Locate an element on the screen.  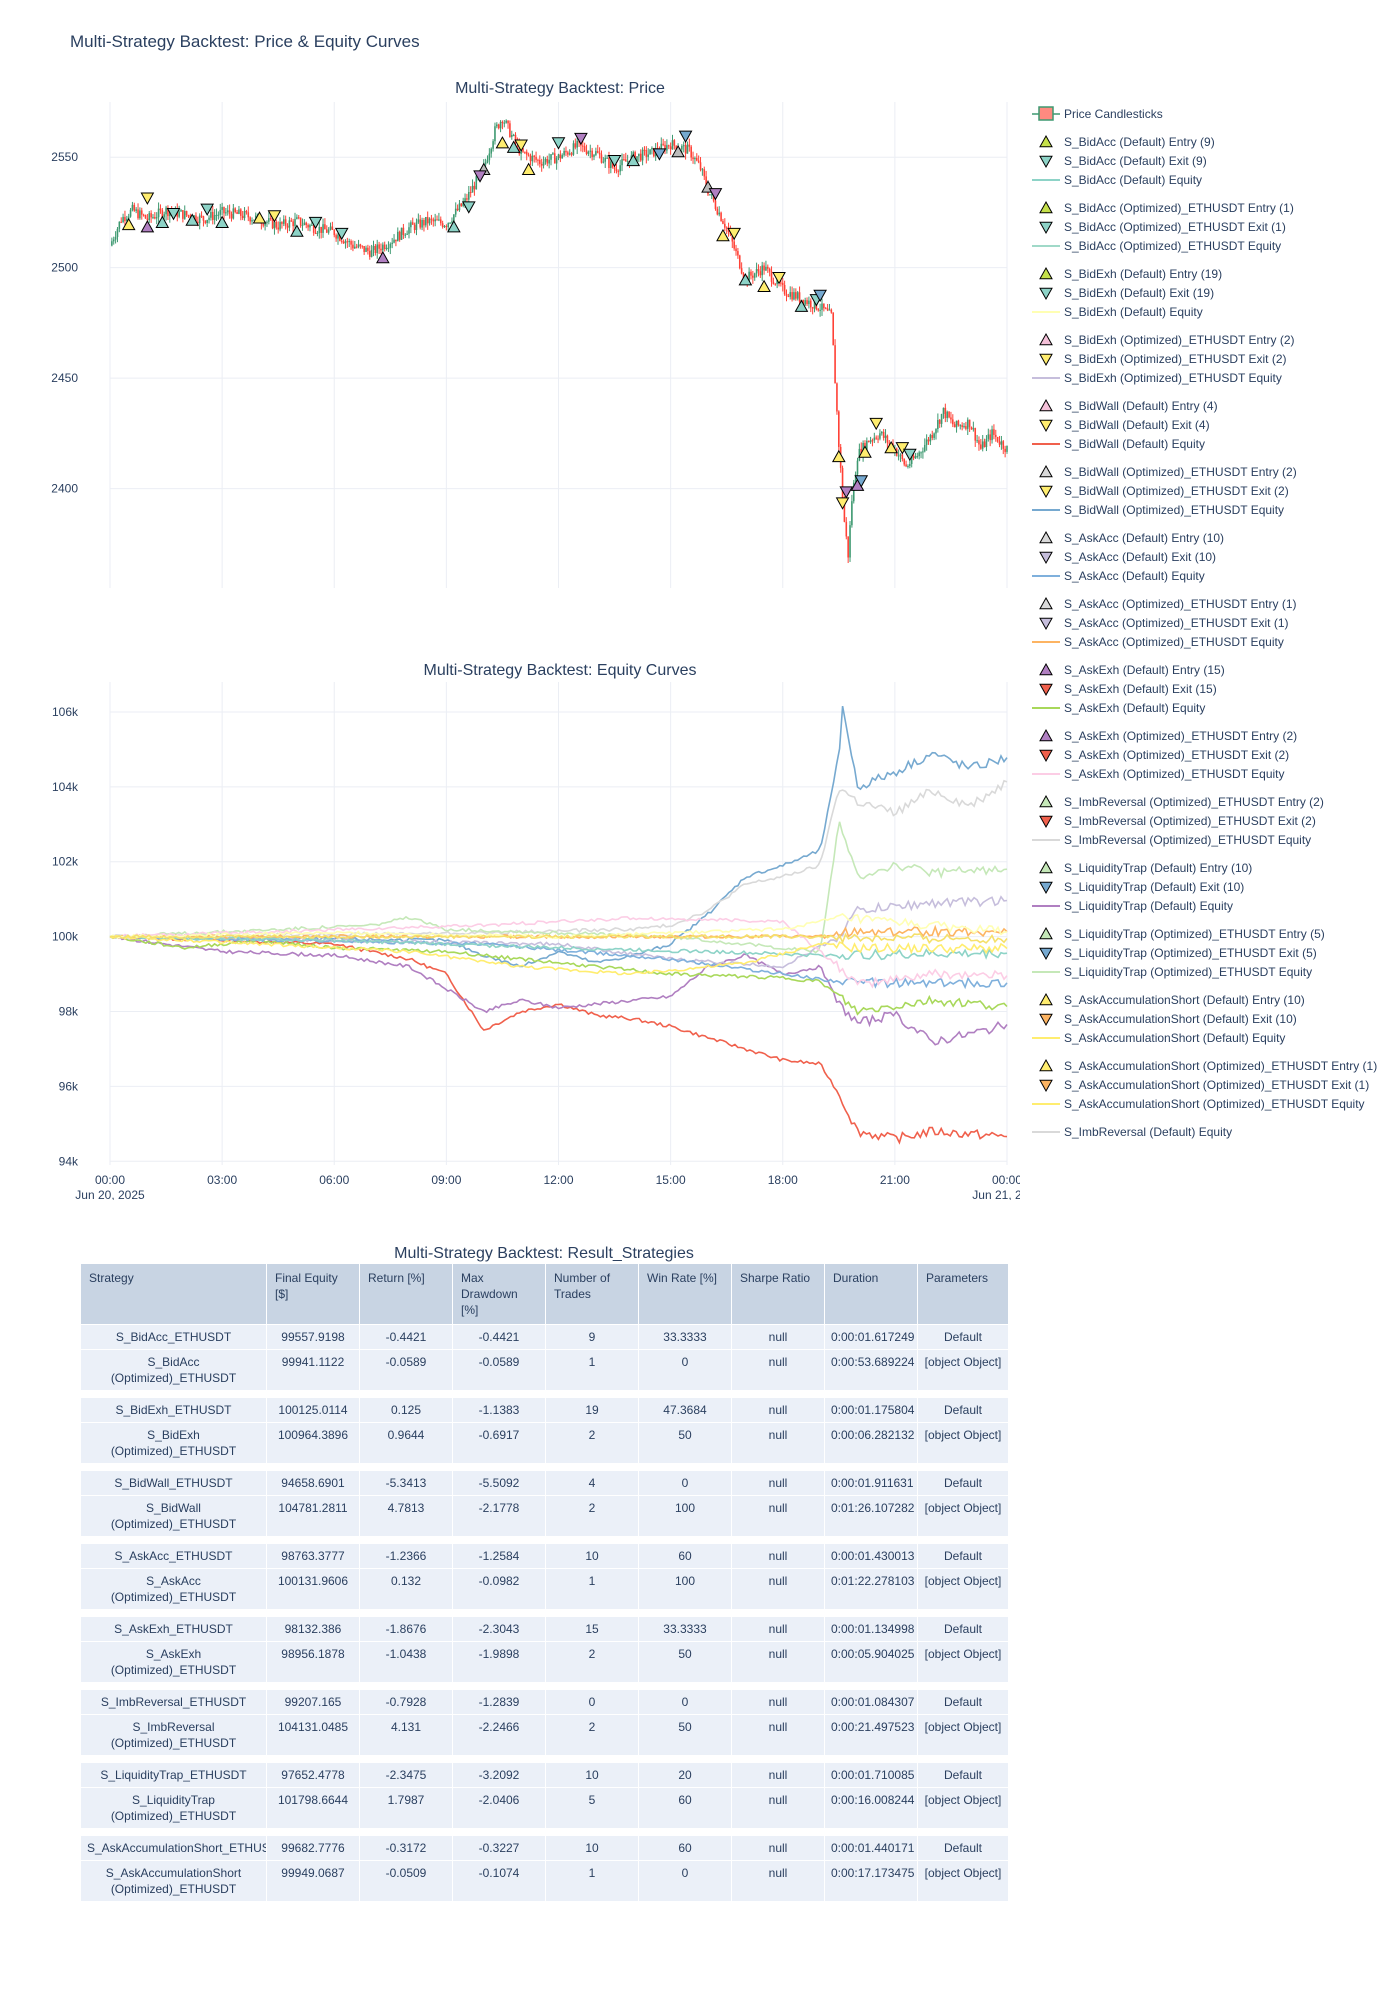
table-cell: 60 is located at coordinates (685, 1552).